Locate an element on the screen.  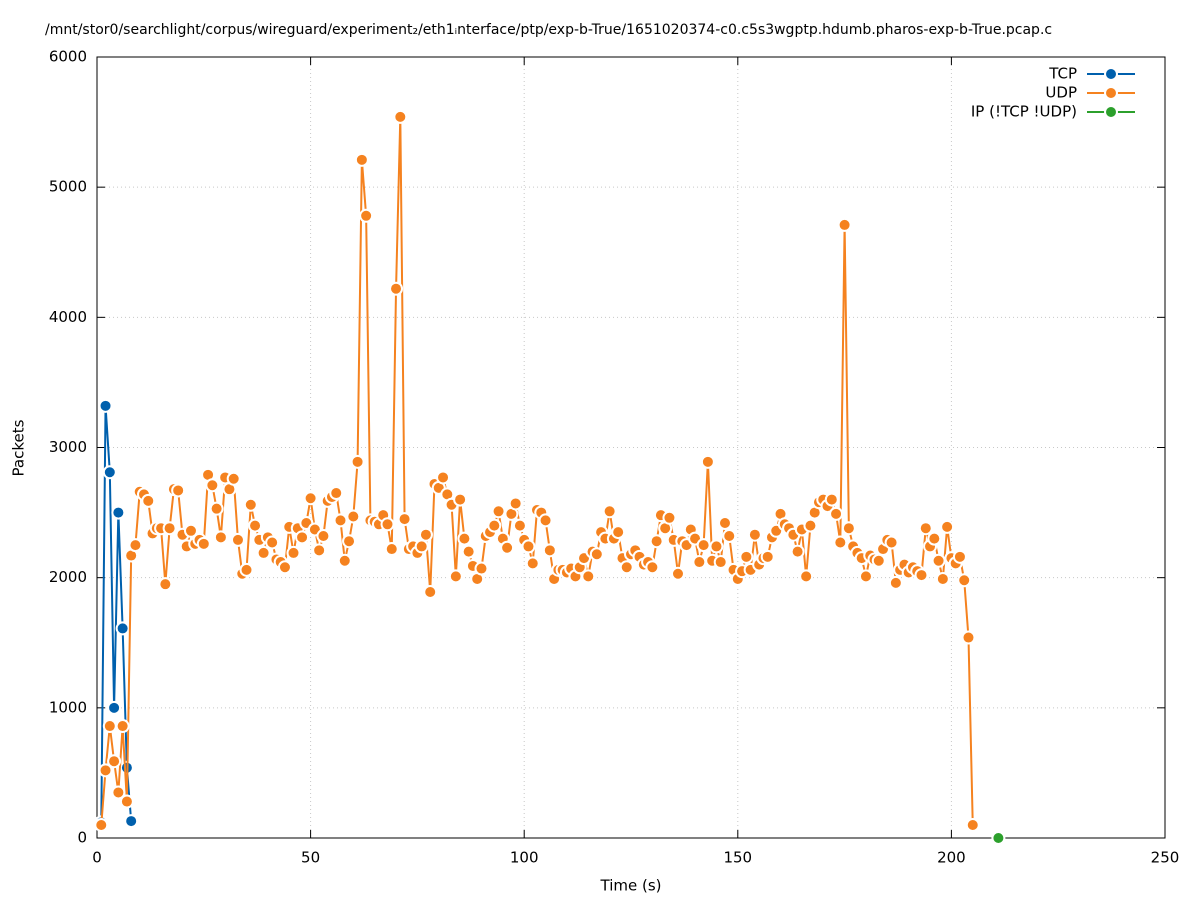
x-tick-label: 150 is located at coordinates (737, 858).